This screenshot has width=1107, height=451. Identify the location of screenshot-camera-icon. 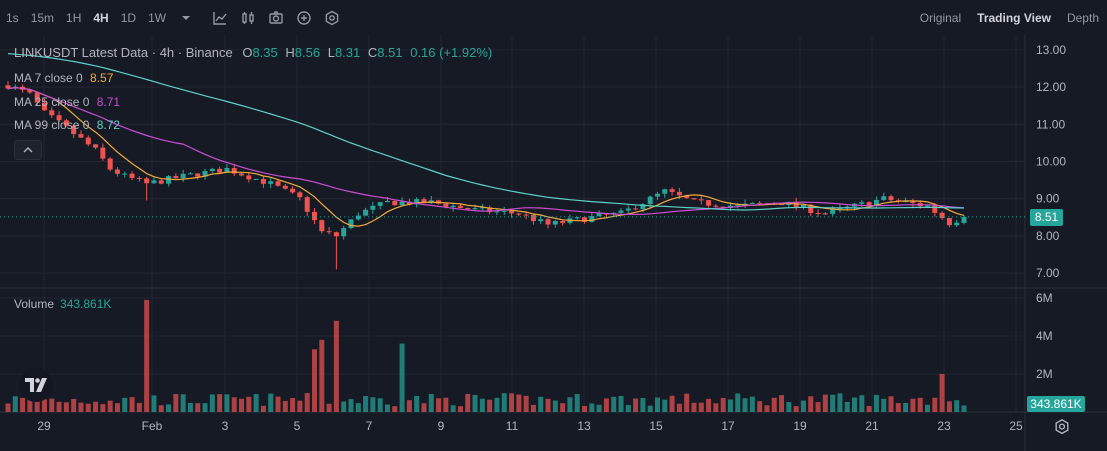
(276, 18).